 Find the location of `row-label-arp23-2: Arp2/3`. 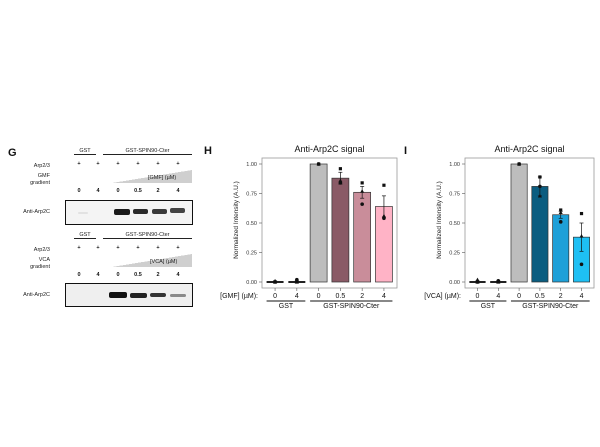

row-label-arp23-2: Arp2/3 is located at coordinates (41, 250).